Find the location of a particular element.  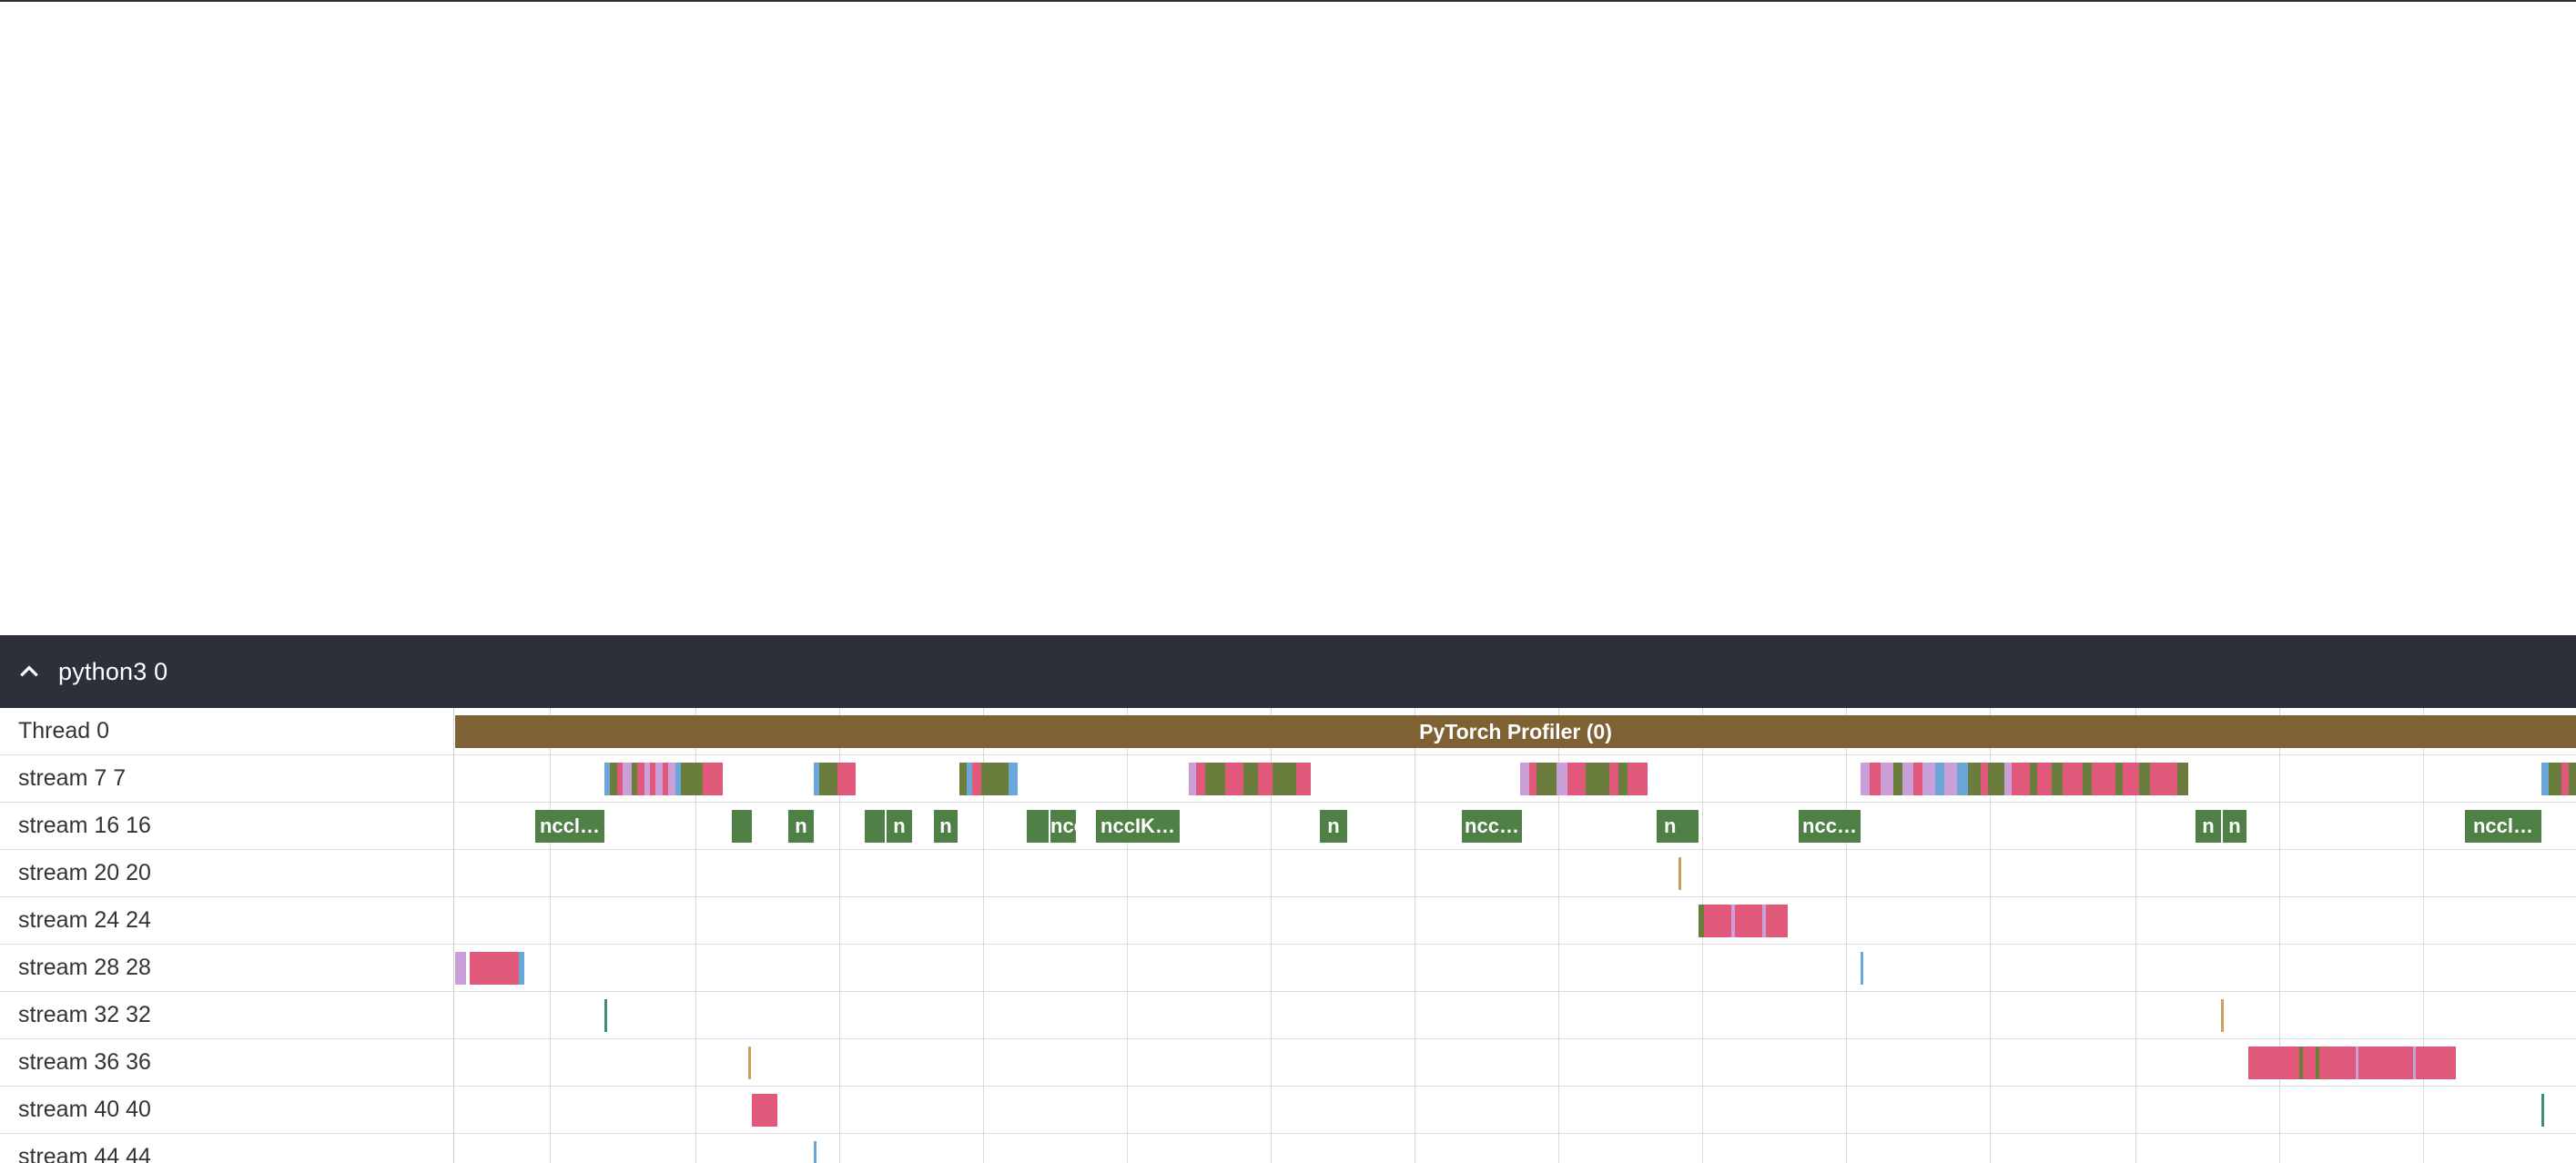

track-label: stream 36 36 is located at coordinates (84, 1062).